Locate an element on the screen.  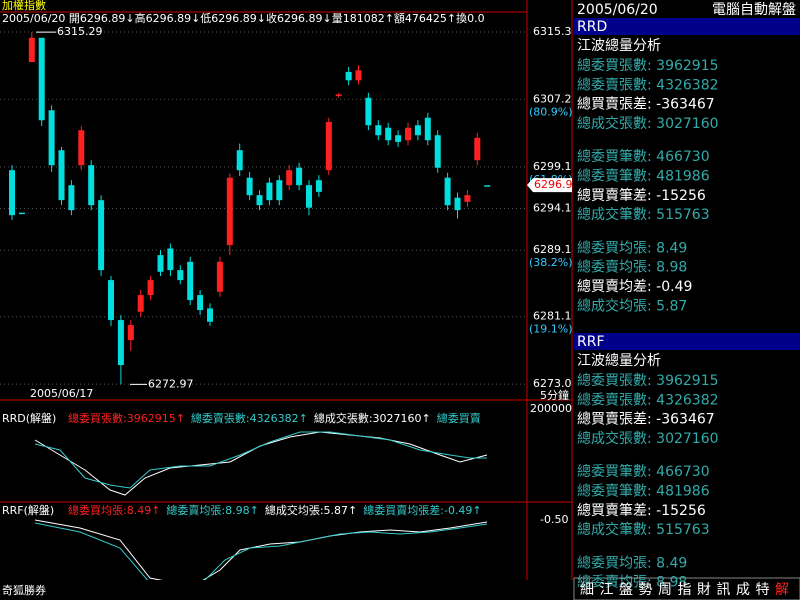
menu-item: 財 is located at coordinates (704, 590).